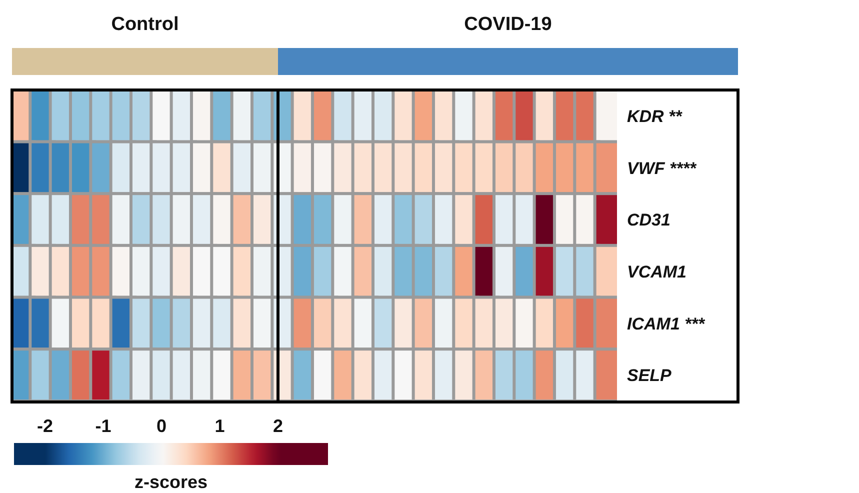 This screenshot has width=859, height=493. What do you see at coordinates (662, 168) in the screenshot?
I see `y-tick-label: VWF ****` at bounding box center [662, 168].